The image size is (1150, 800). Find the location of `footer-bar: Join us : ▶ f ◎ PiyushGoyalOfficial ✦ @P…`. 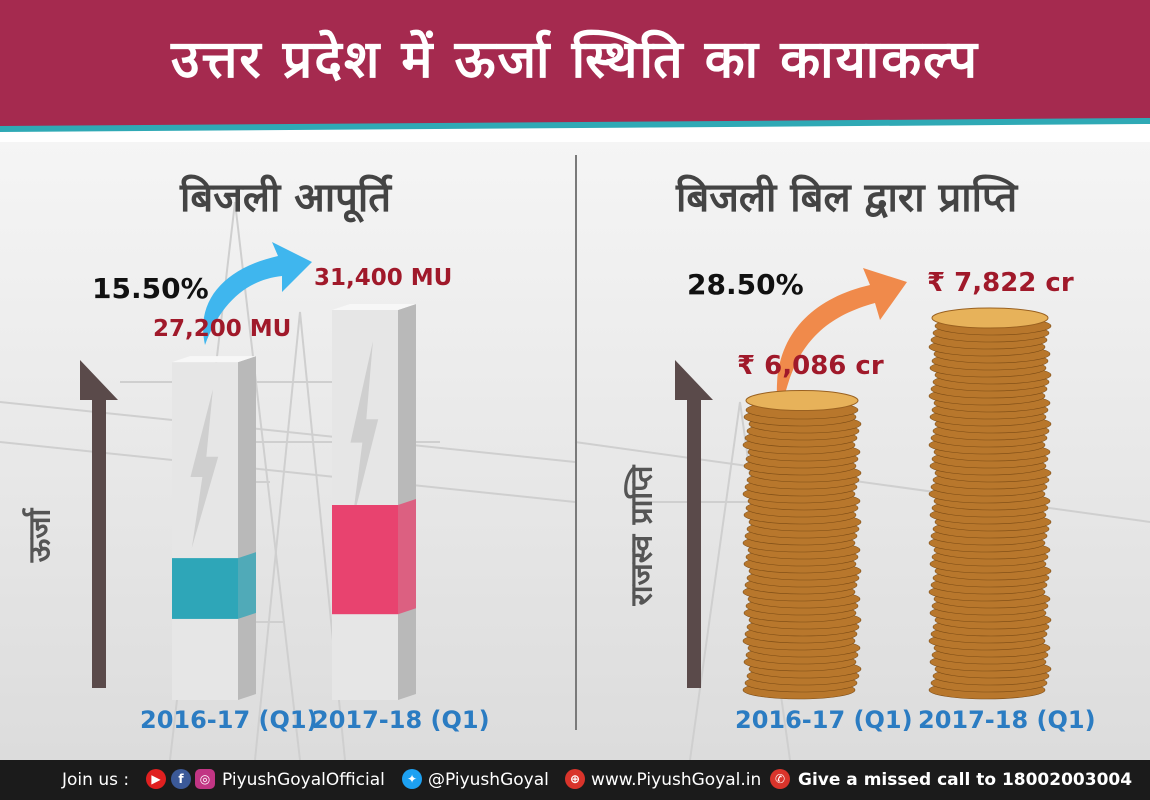

footer-bar: Join us : ▶ f ◎ PiyushGoyalOfficial ✦ @P… is located at coordinates (575, 780).